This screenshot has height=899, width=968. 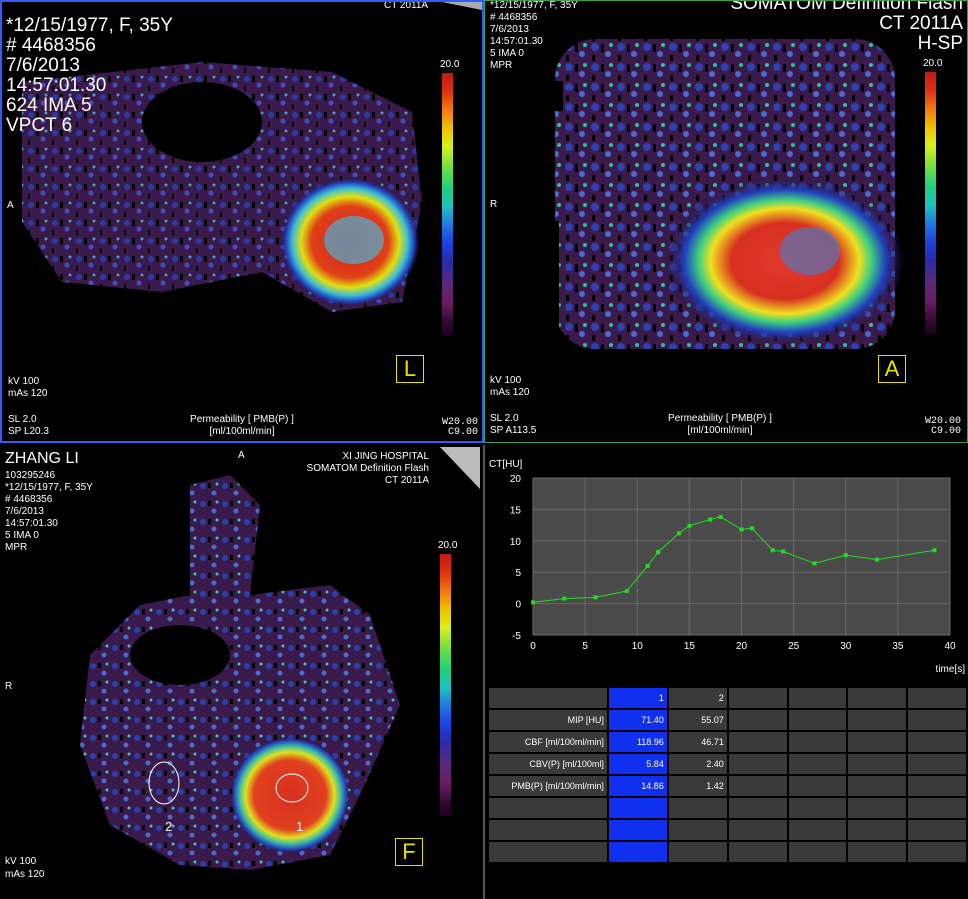 What do you see at coordinates (241, 455) in the screenshot?
I see `orientation-top-label: A` at bounding box center [241, 455].